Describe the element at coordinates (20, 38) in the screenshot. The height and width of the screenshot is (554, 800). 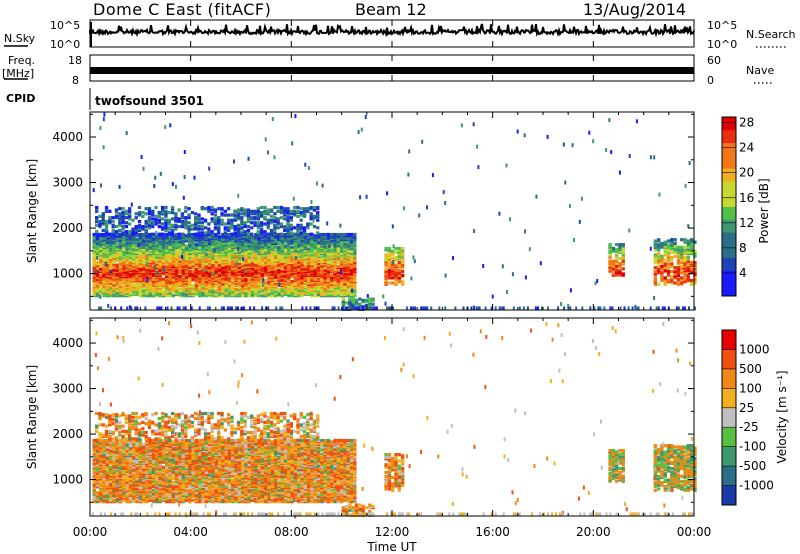
I see `nsky-label: N.Sky` at that location.